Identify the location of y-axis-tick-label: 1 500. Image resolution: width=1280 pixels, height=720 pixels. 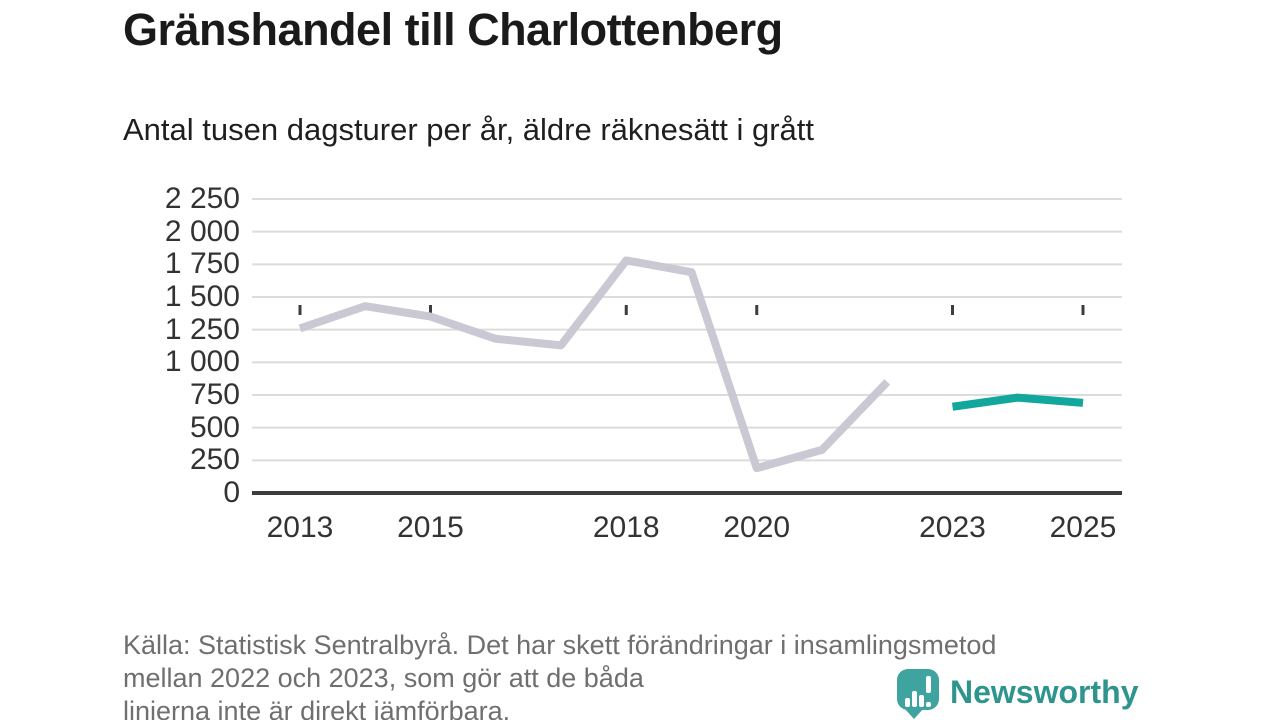
(202, 296).